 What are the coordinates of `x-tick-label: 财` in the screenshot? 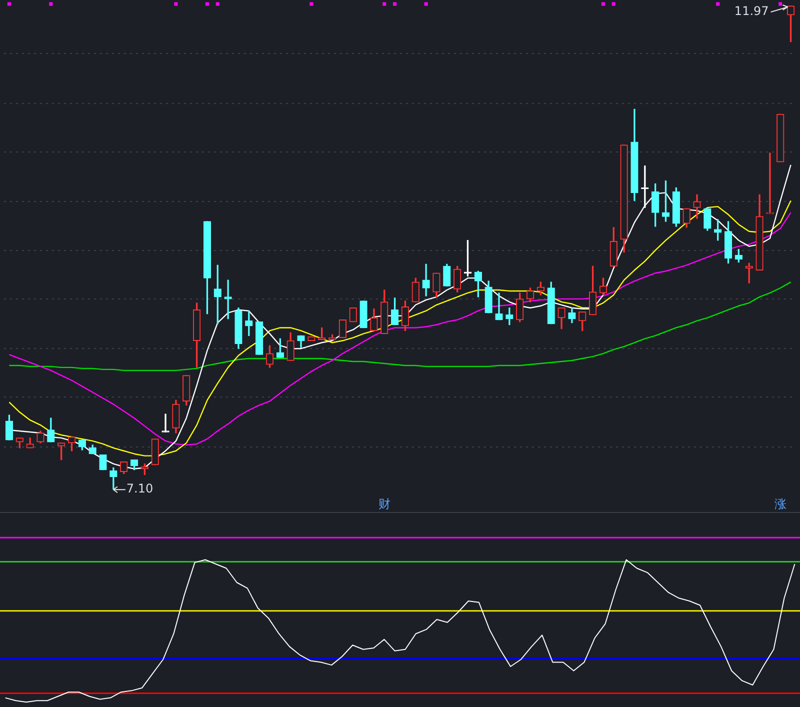 It's located at (384, 503).